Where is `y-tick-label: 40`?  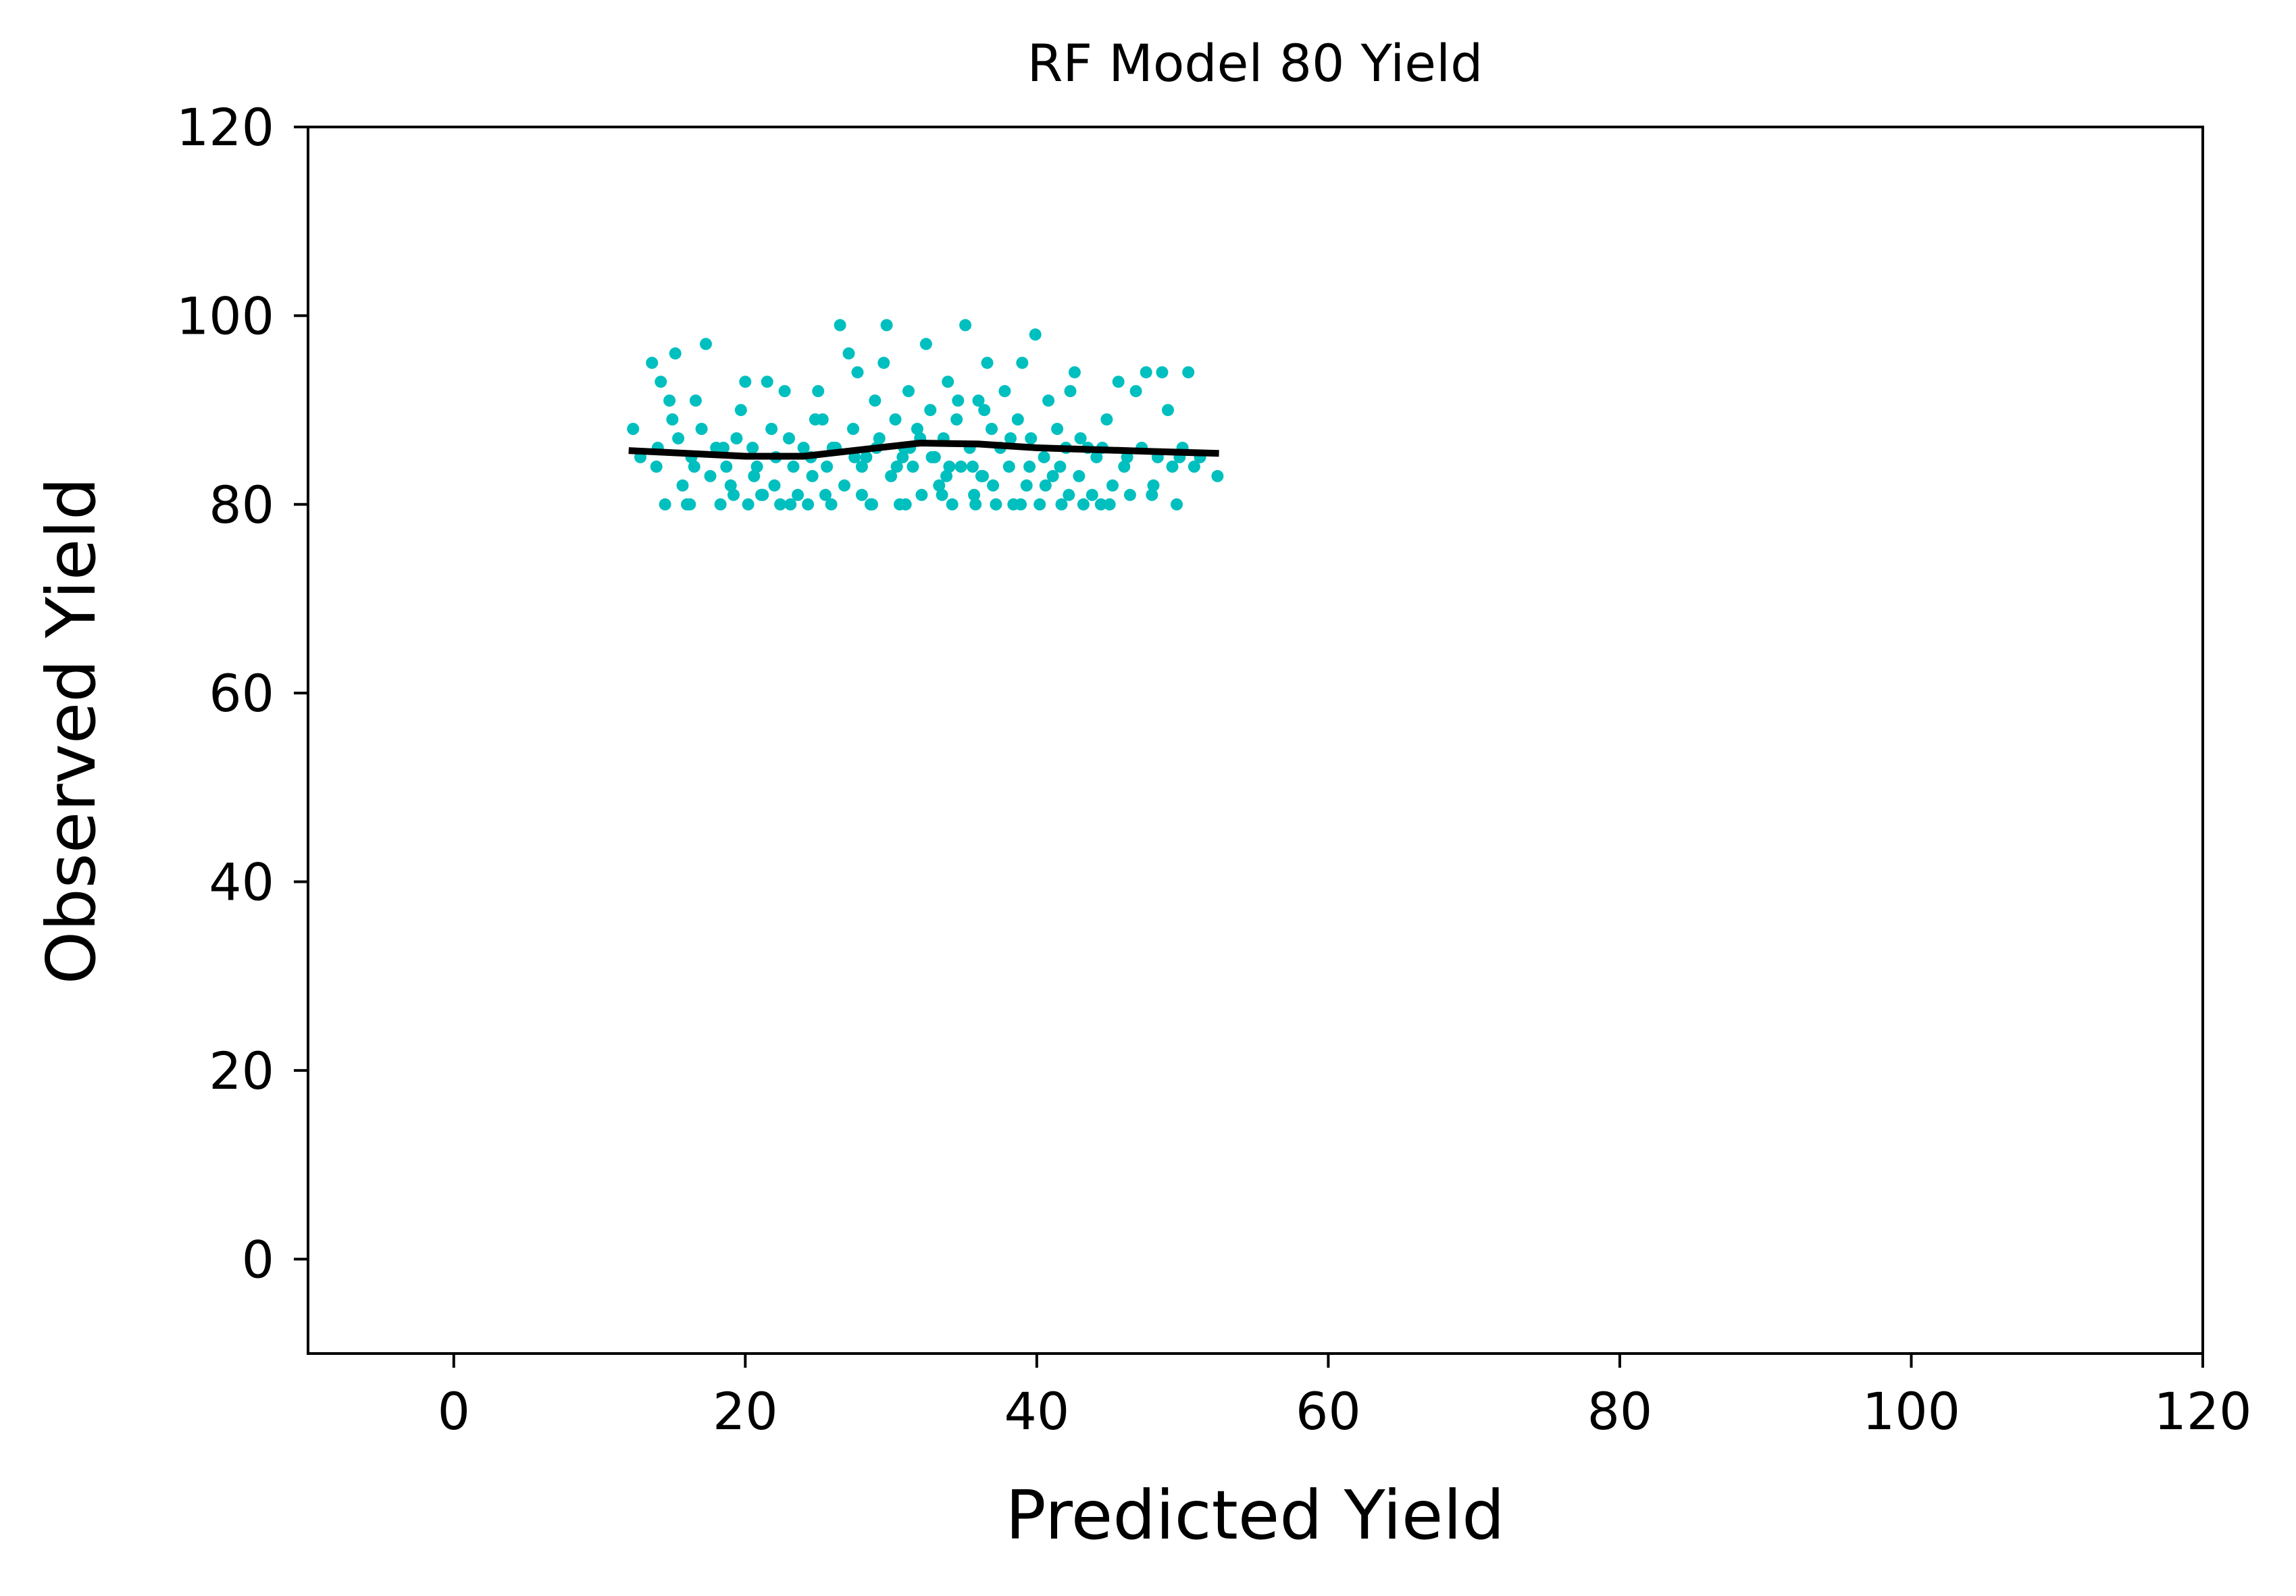 y-tick-label: 40 is located at coordinates (241, 882).